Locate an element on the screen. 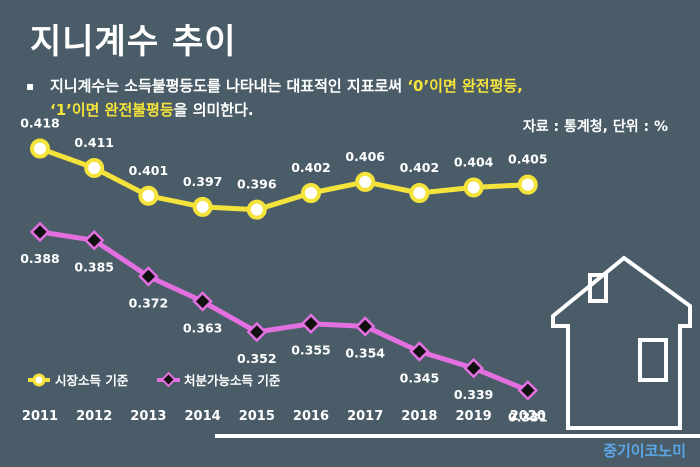 The width and height of the screenshot is (700, 467). data-point-disposable-2014 is located at coordinates (202, 301).